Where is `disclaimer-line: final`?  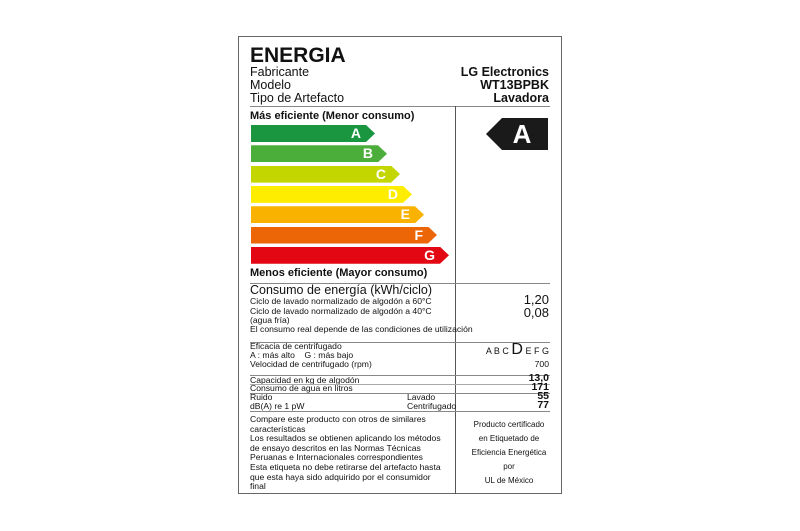 disclaimer-line: final is located at coordinates (258, 486).